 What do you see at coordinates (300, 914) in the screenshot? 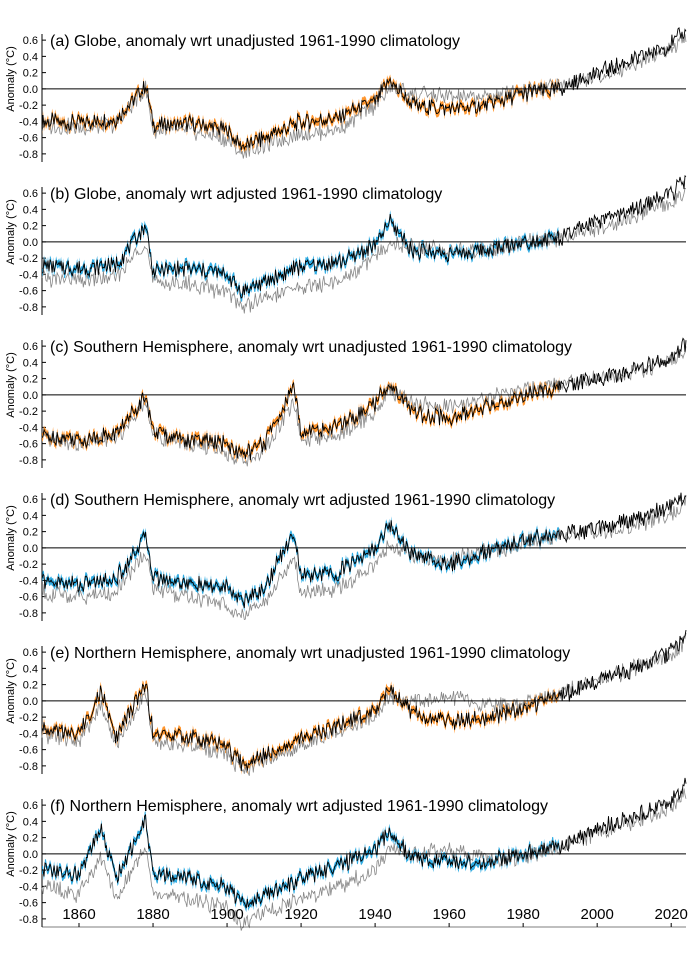
I see `x-tick-label: 1920` at bounding box center [300, 914].